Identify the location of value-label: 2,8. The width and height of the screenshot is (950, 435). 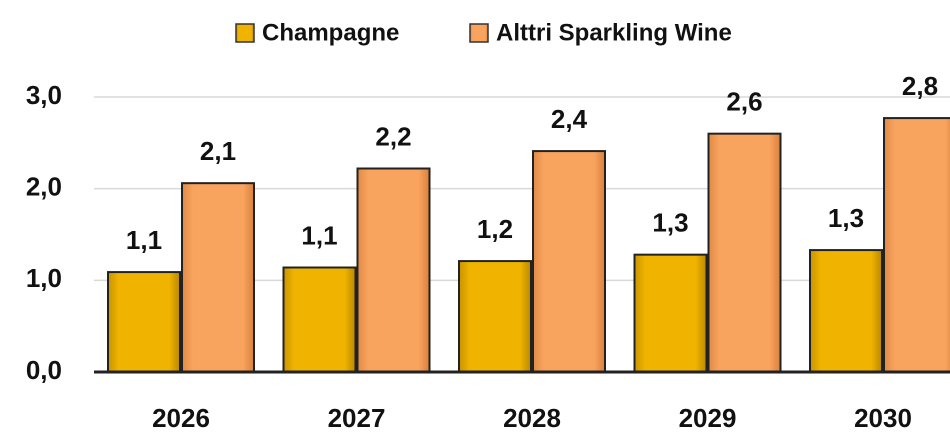
(920, 86).